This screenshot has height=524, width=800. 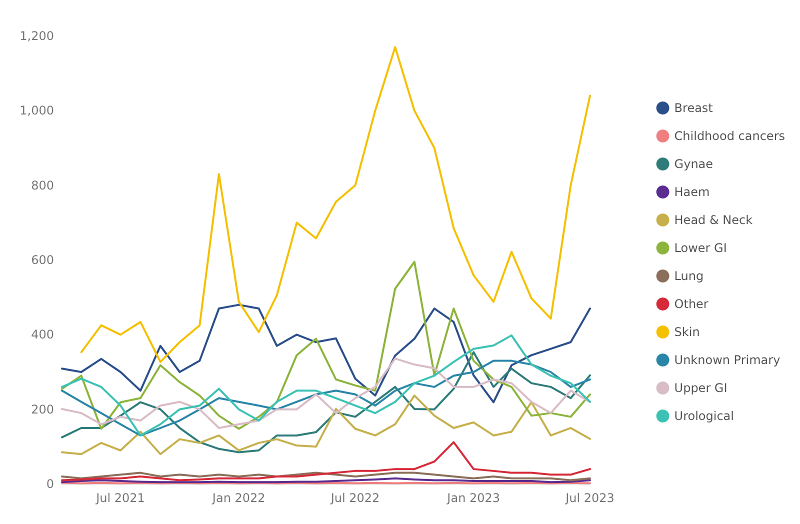 What do you see at coordinates (37, 111) in the screenshot?
I see `y-tick-label: 1,000` at bounding box center [37, 111].